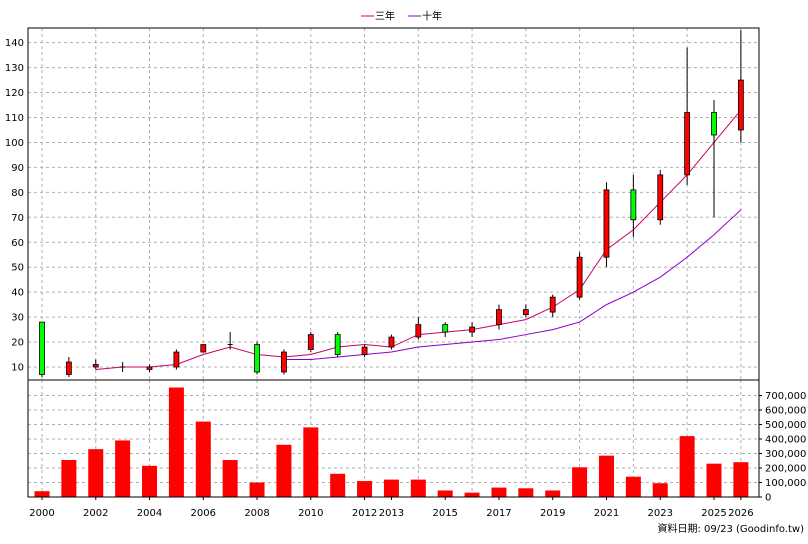  What do you see at coordinates (499, 317) in the screenshot?
I see `candle-body-2017` at bounding box center [499, 317].